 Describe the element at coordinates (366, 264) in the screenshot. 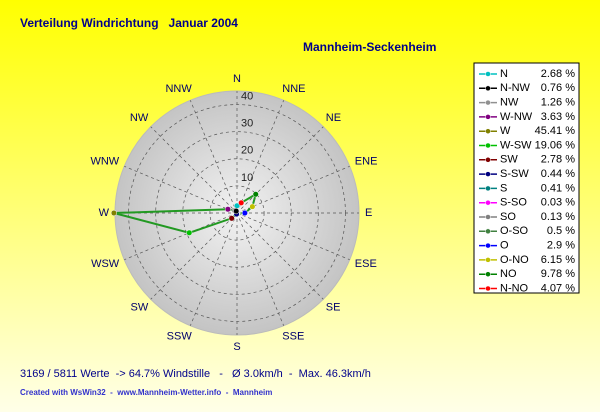

I see `axis-label: ESE` at that location.